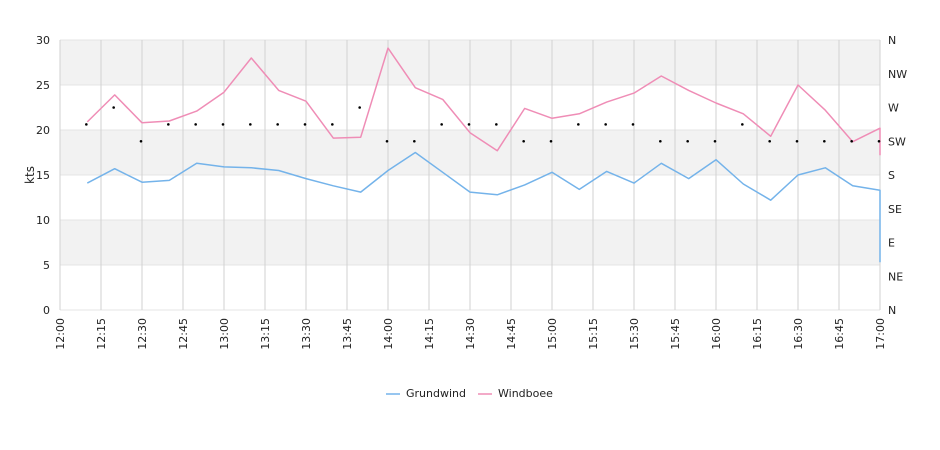 This screenshot has height=450, width=940. What do you see at coordinates (30, 175) in the screenshot?
I see `y-axis-label: kts` at bounding box center [30, 175].